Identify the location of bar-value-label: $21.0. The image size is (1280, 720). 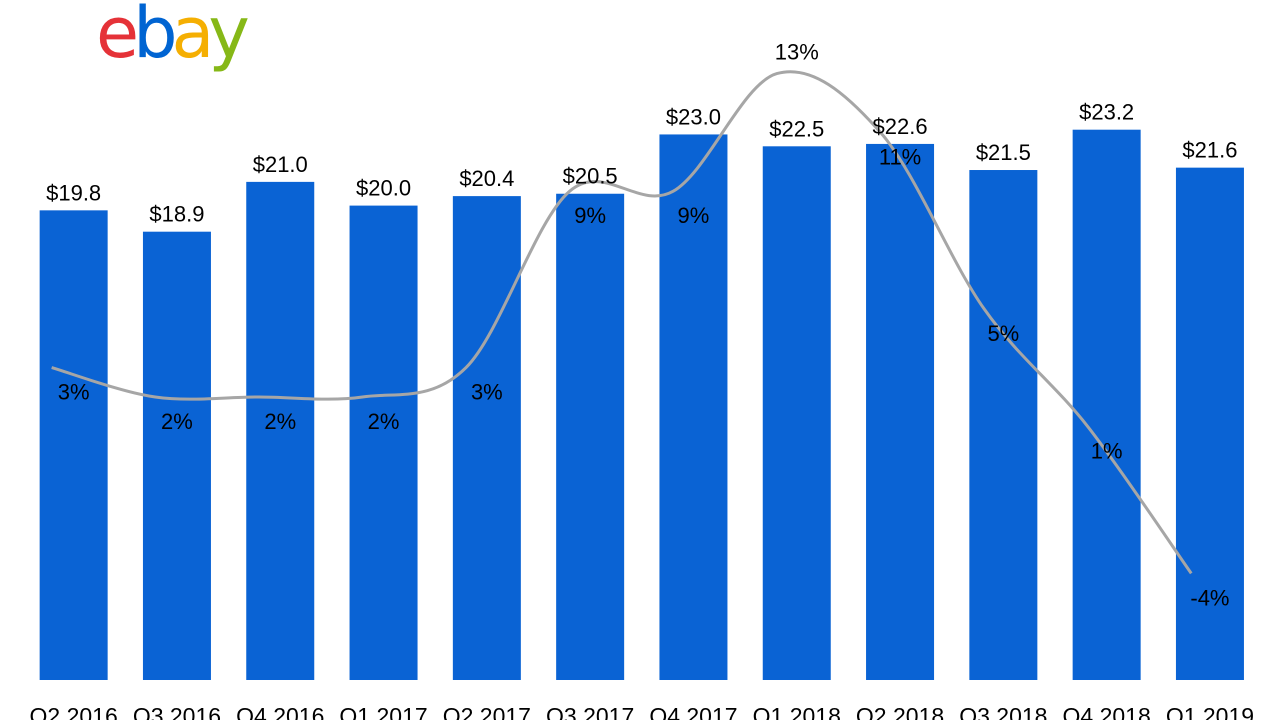
(280, 164).